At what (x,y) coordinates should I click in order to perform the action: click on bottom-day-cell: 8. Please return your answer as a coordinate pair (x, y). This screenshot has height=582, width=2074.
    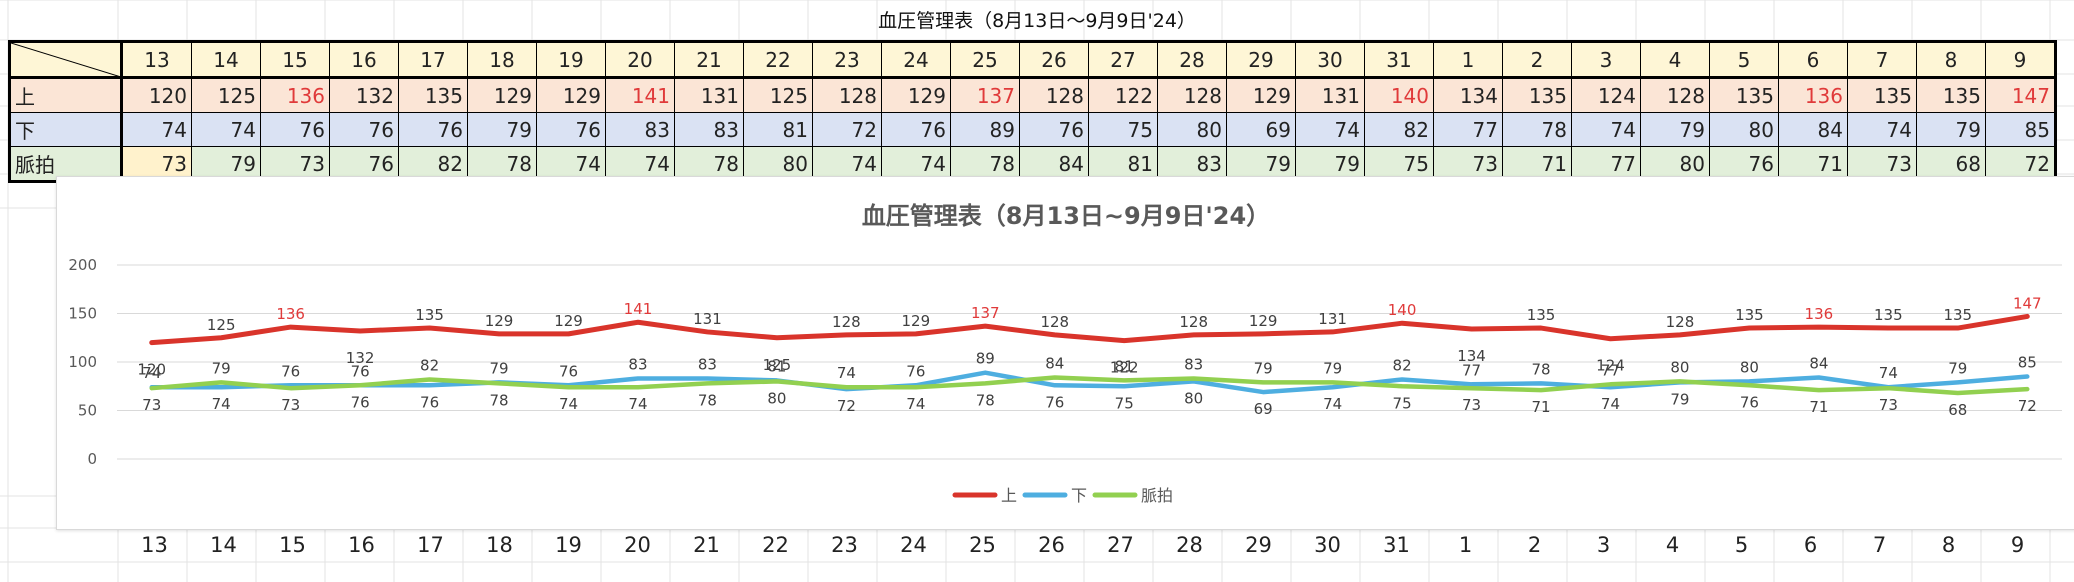
    Looking at the image, I should click on (1948, 545).